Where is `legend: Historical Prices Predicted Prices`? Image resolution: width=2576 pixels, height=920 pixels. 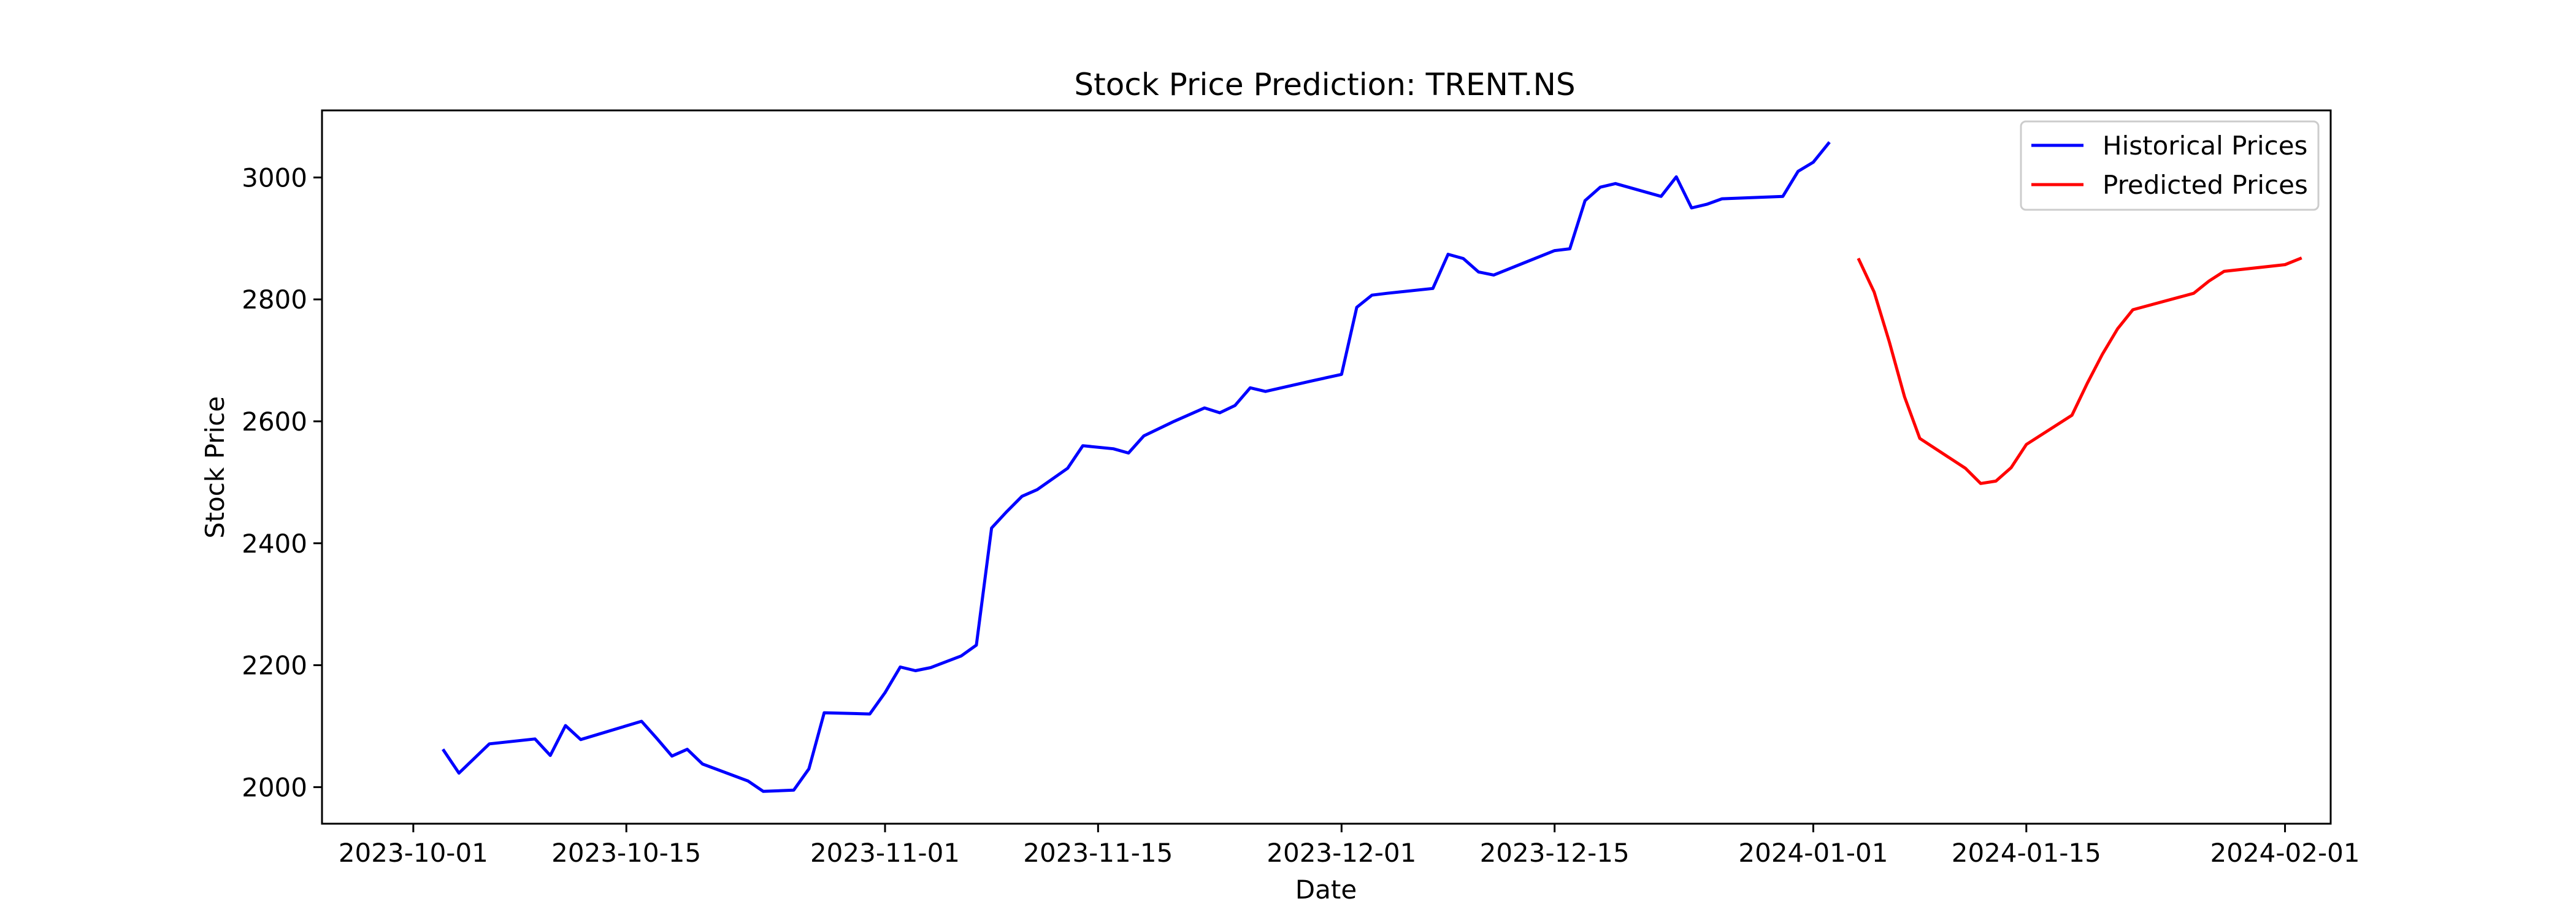 legend: Historical Prices Predicted Prices is located at coordinates (2170, 165).